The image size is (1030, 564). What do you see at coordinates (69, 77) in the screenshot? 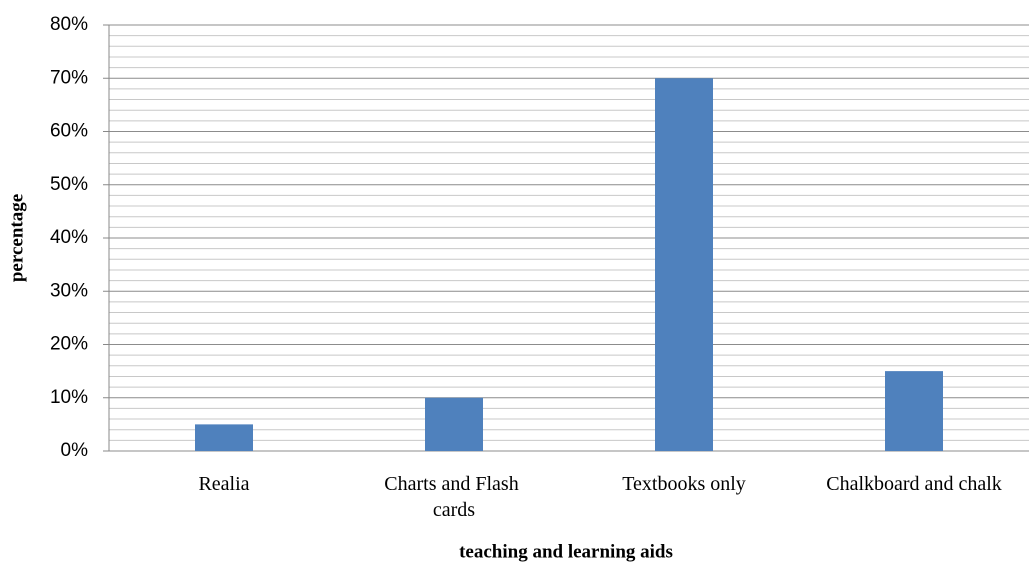
I see `y-tick-label: 70%` at bounding box center [69, 77].